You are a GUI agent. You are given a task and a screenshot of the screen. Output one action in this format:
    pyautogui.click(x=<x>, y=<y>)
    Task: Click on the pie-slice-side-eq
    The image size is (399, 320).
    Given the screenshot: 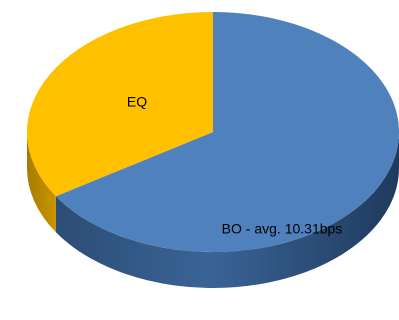 What is the action you would take?
    pyautogui.click(x=41, y=182)
    